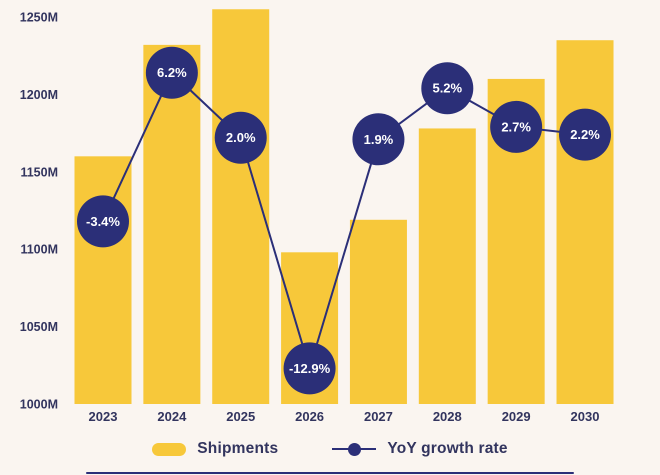  What do you see at coordinates (241, 206) in the screenshot?
I see `bar-2025` at bounding box center [241, 206].